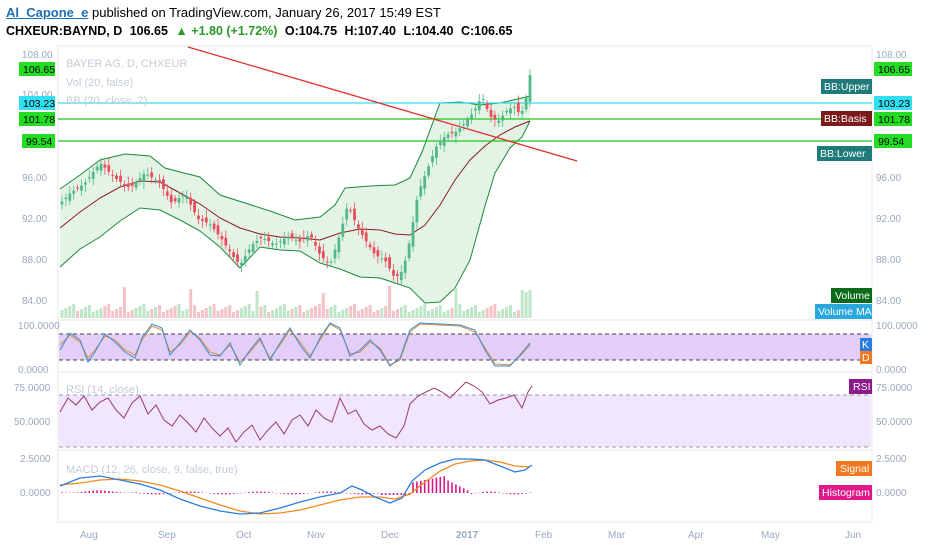  Describe the element at coordinates (296, 302) in the screenshot. I see `volume-bars` at that location.